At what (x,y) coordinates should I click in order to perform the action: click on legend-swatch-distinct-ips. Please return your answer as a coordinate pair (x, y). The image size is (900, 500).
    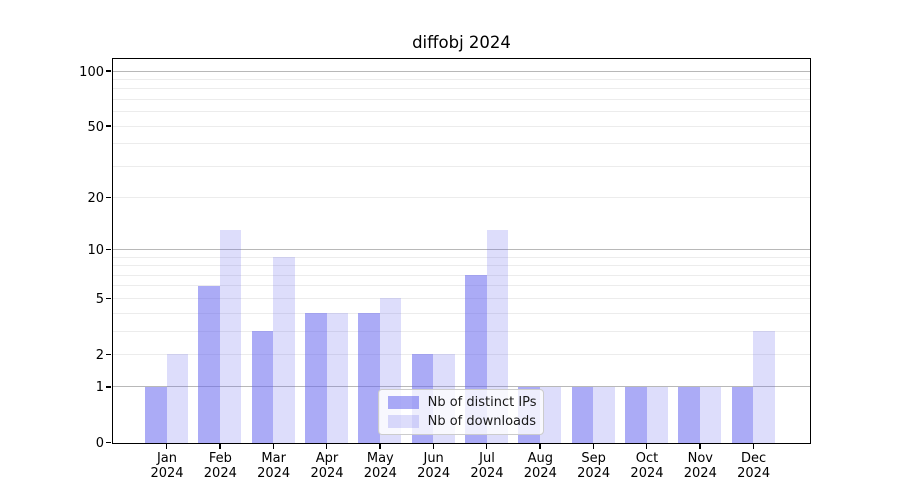
    Looking at the image, I should click on (403, 402).